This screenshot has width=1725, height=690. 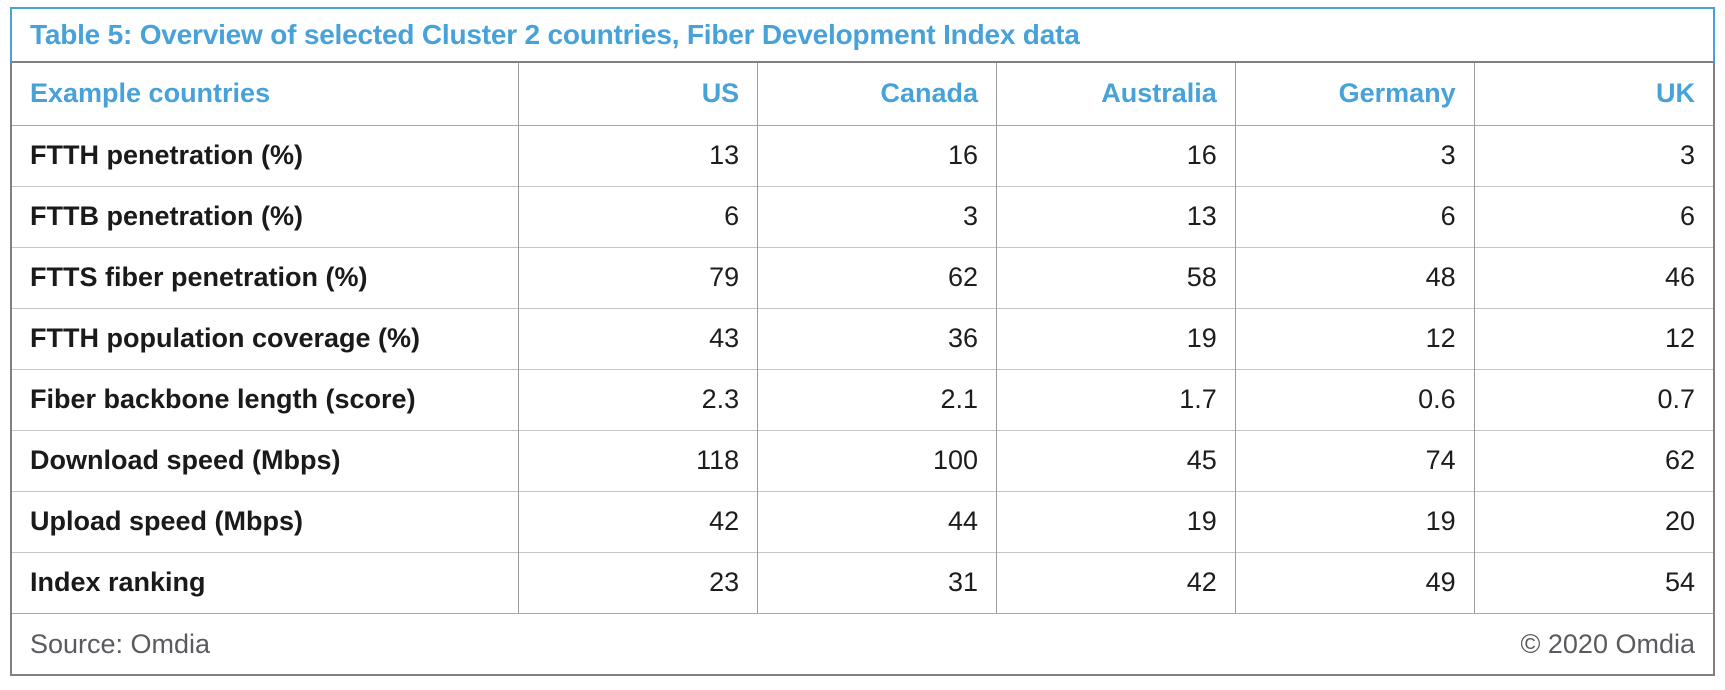 I want to click on table-row: FTTS fiber penetration (%) 79 62 58 48 46, so click(x=862, y=277).